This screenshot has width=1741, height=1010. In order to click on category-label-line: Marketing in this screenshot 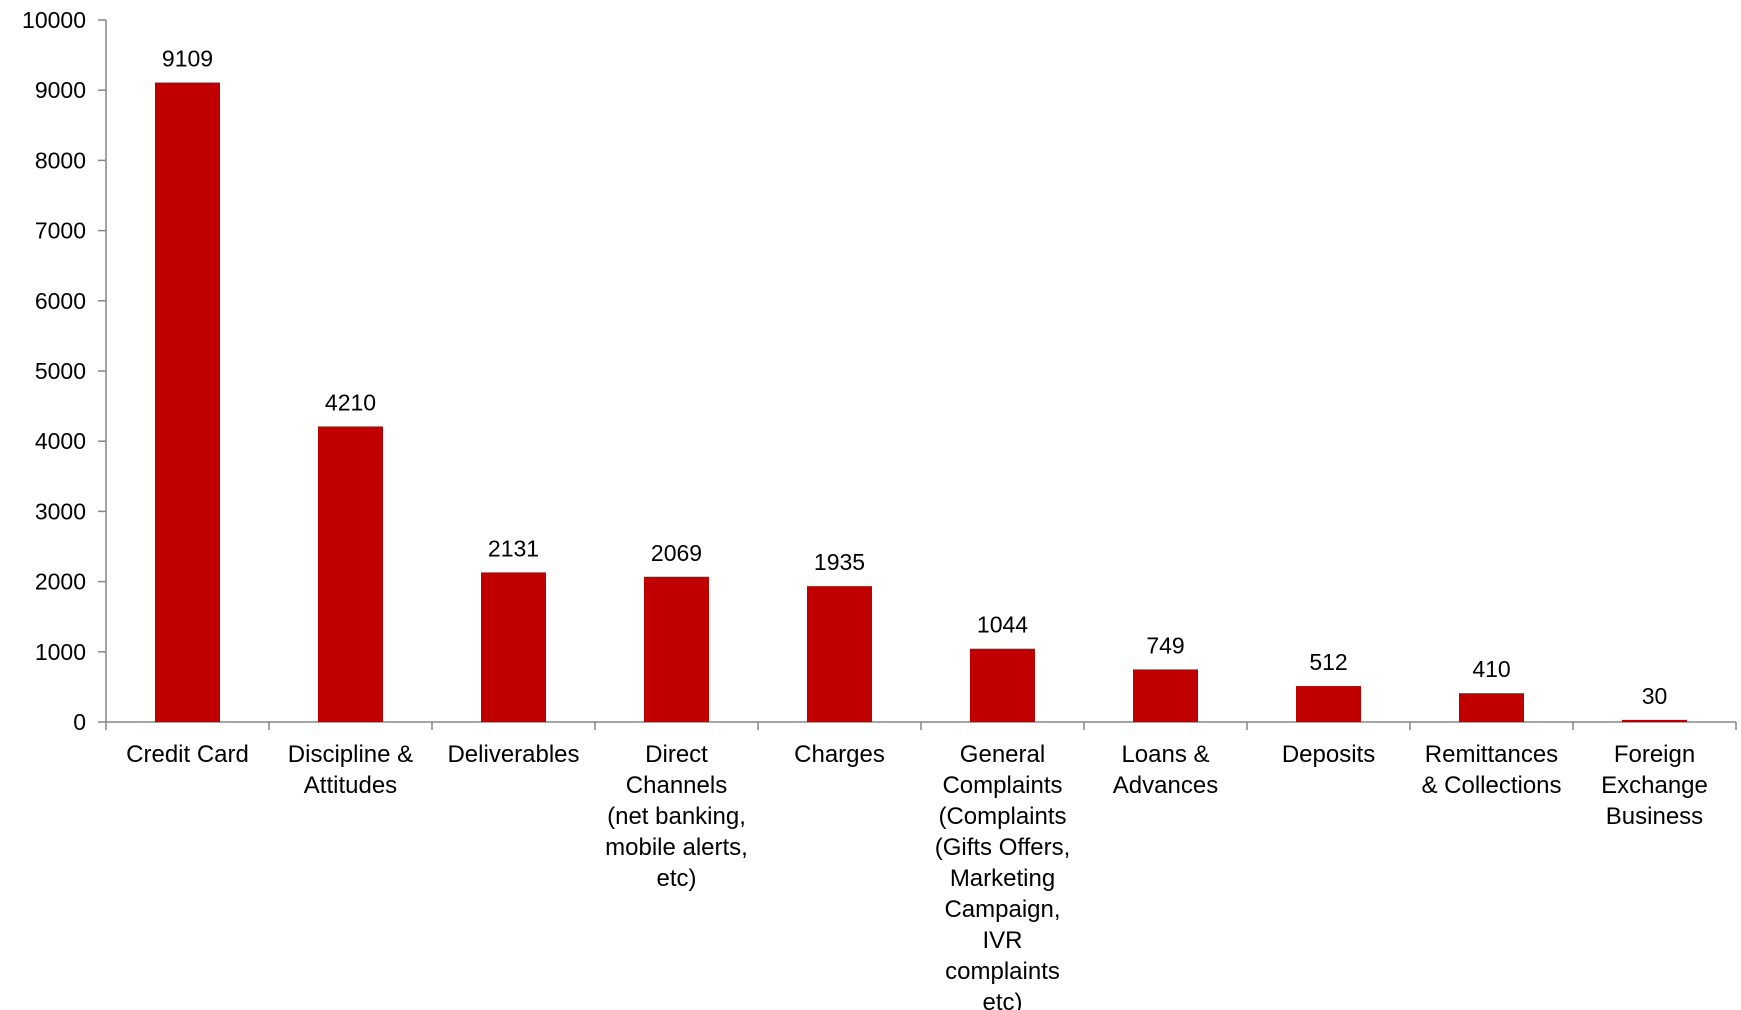, I will do `click(1002, 878)`.